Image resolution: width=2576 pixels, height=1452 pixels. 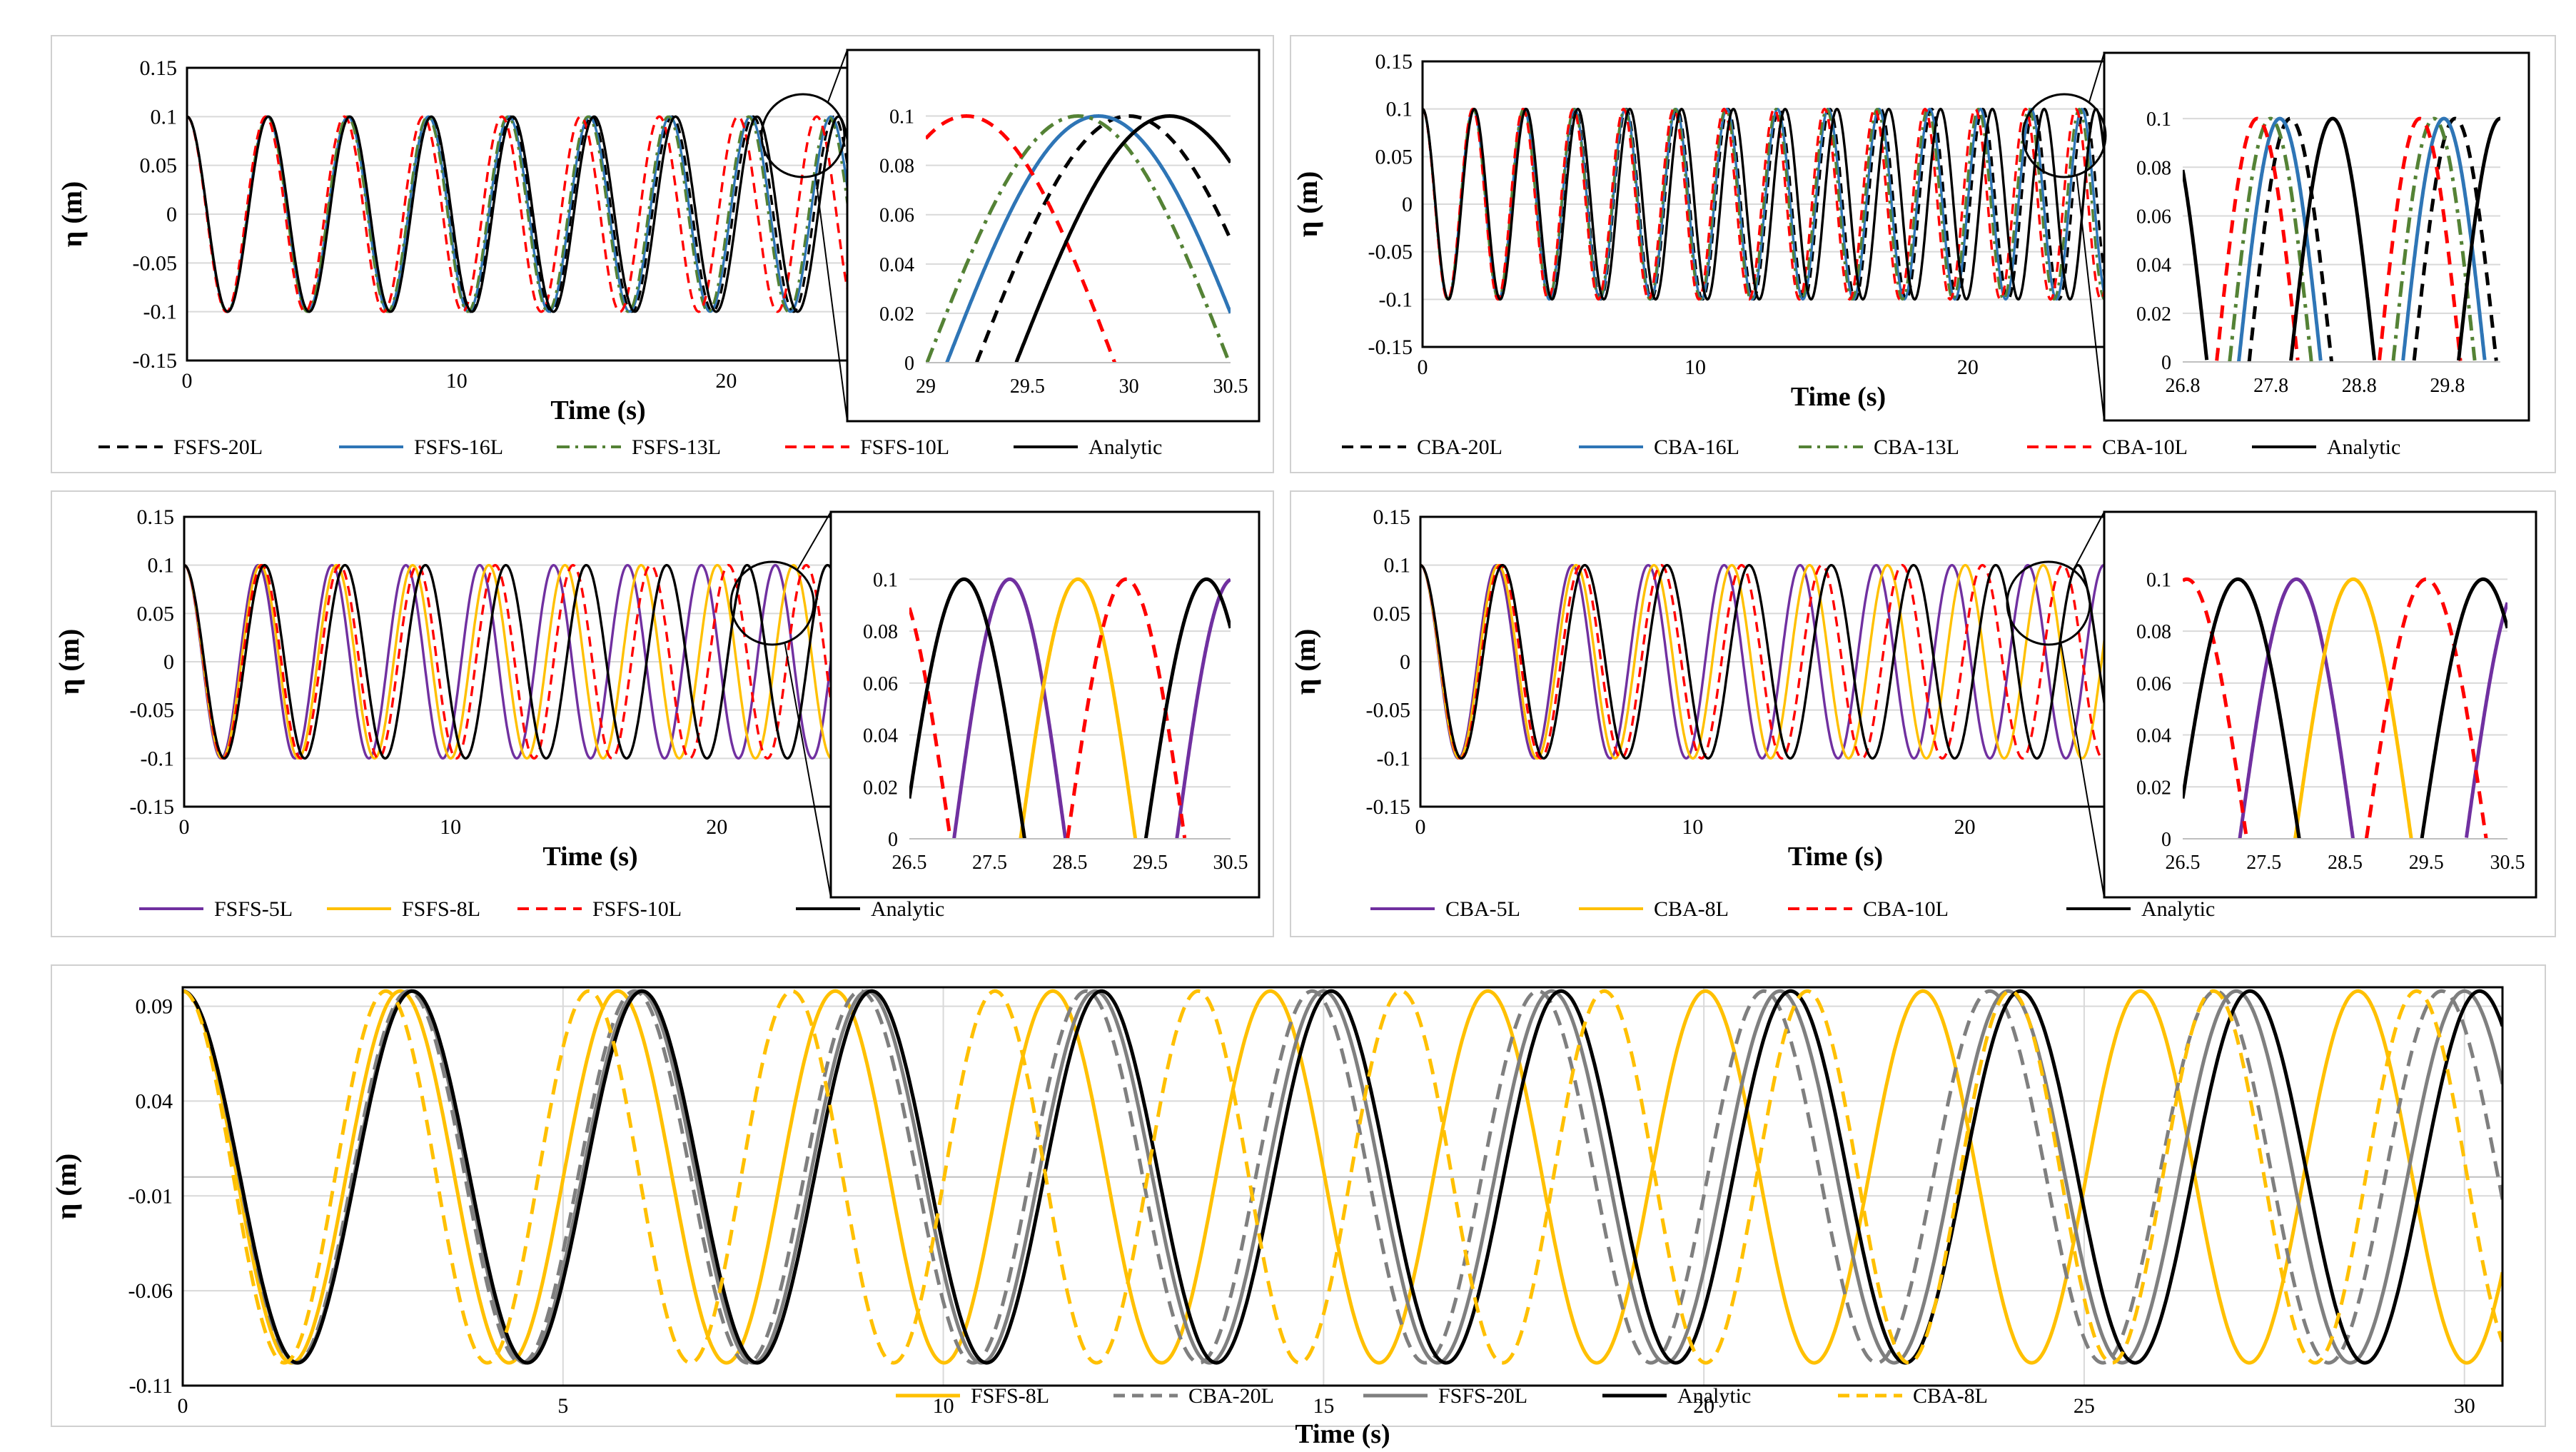 What do you see at coordinates (154, 1007) in the screenshot?
I see `y-tick-label: 0.09` at bounding box center [154, 1007].